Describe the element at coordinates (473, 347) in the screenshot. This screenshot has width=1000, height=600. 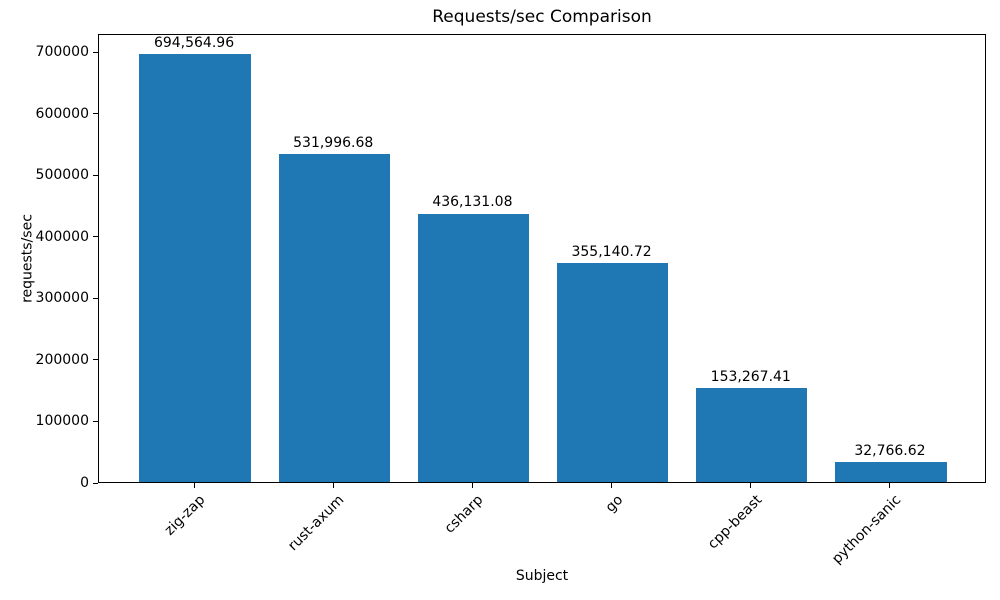
I see `bar-csharp` at that location.